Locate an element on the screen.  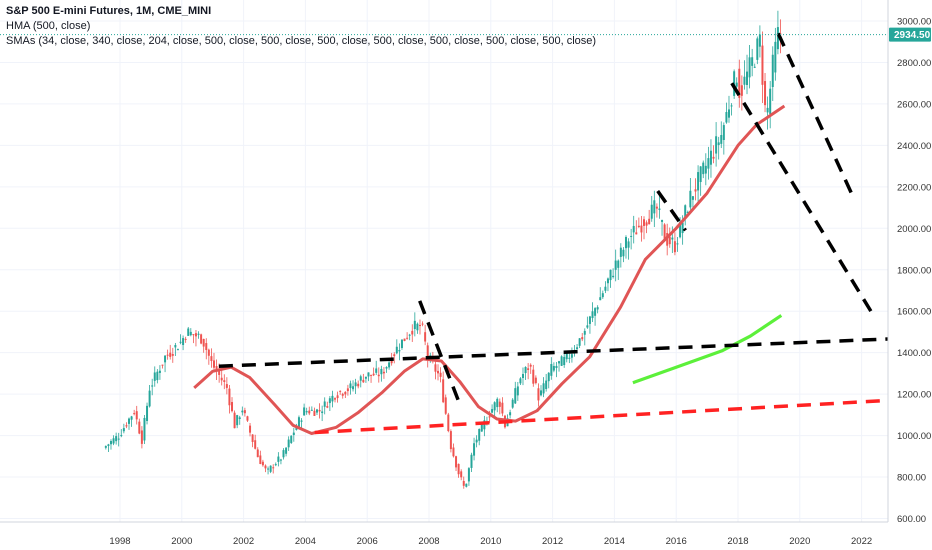
y-tick-label: 1400.00 is located at coordinates (914, 353).